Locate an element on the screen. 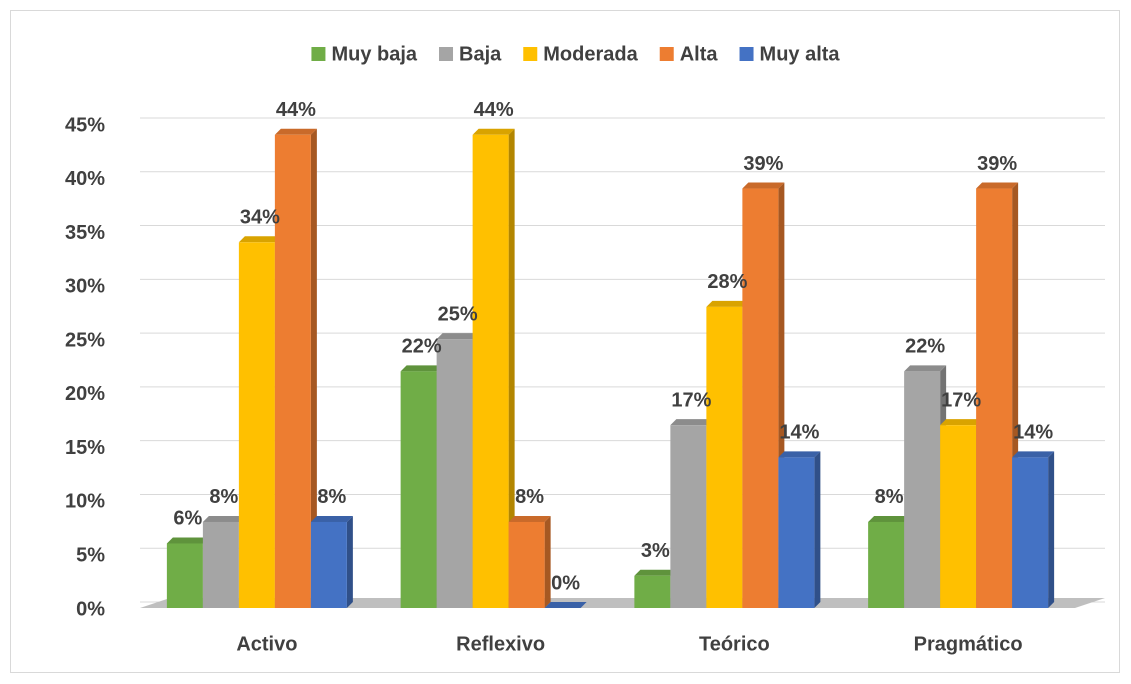 This screenshot has height=684, width=1131. y-tick-label: 20% is located at coordinates (85, 394).